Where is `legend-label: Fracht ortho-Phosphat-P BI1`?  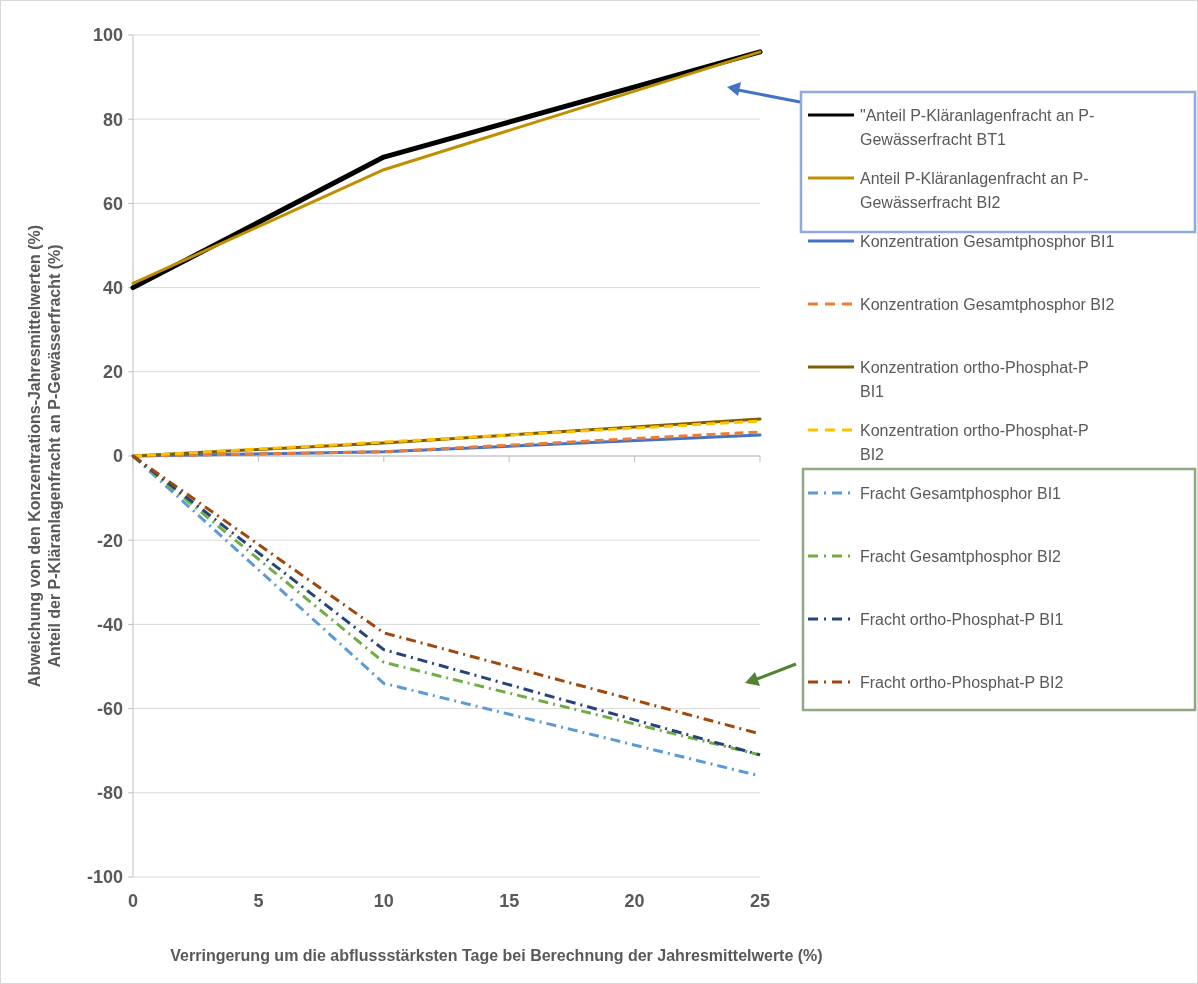 legend-label: Fracht ortho-Phosphat-P BI1 is located at coordinates (962, 619).